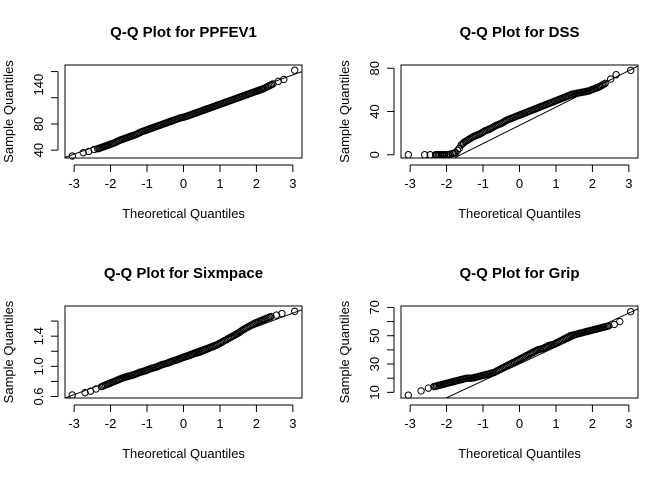 The height and width of the screenshot is (480, 672). What do you see at coordinates (374, 364) in the screenshot?
I see `y-tick-label: 30` at bounding box center [374, 364].